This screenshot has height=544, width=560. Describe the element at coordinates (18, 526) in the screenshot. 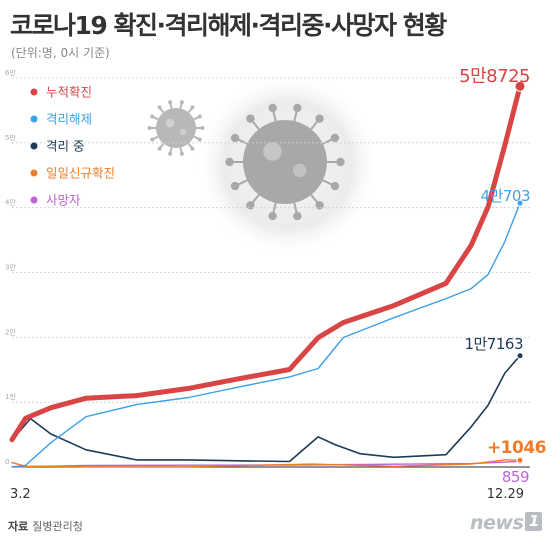

I see `source-label: 자료` at that location.